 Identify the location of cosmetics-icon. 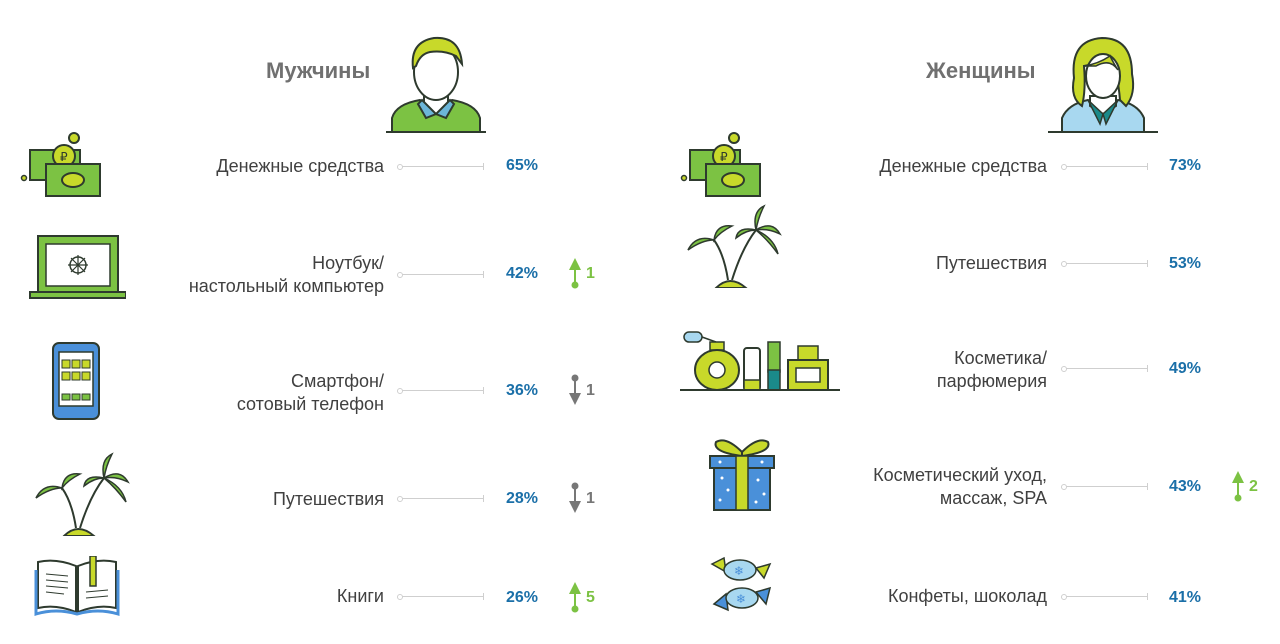
(760, 361).